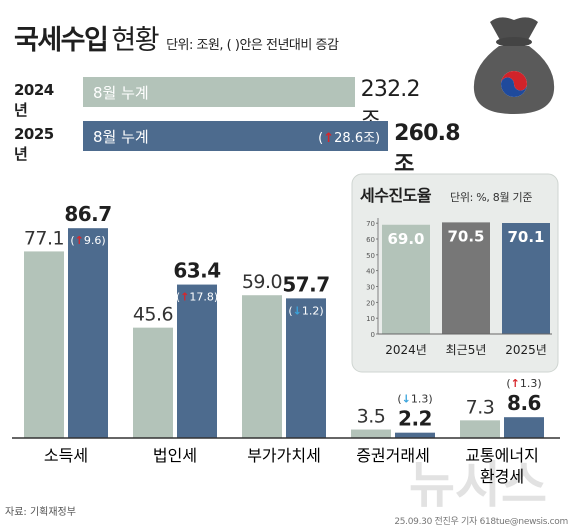  Describe the element at coordinates (371, 417) in the screenshot. I see `value-label-2024: 3.5` at that location.